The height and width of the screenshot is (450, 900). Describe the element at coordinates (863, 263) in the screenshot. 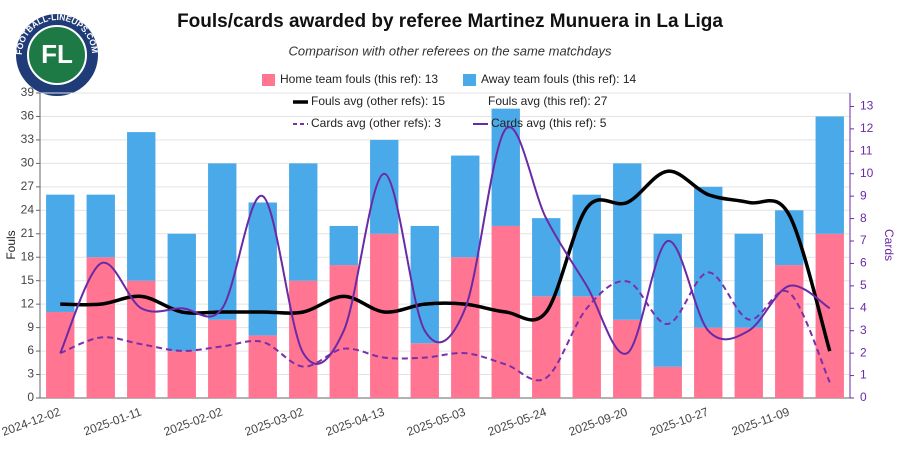

I see `y2-tick-label: 6` at that location.